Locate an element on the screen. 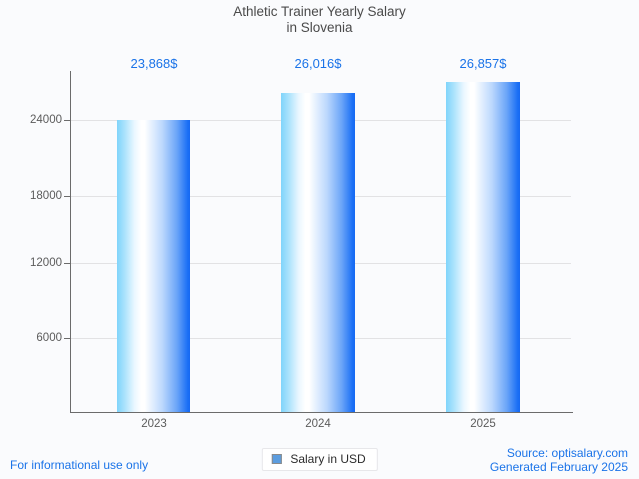 Image resolution: width=639 pixels, height=479 pixels. y-tick-label-6000: 6000 is located at coordinates (49, 338).